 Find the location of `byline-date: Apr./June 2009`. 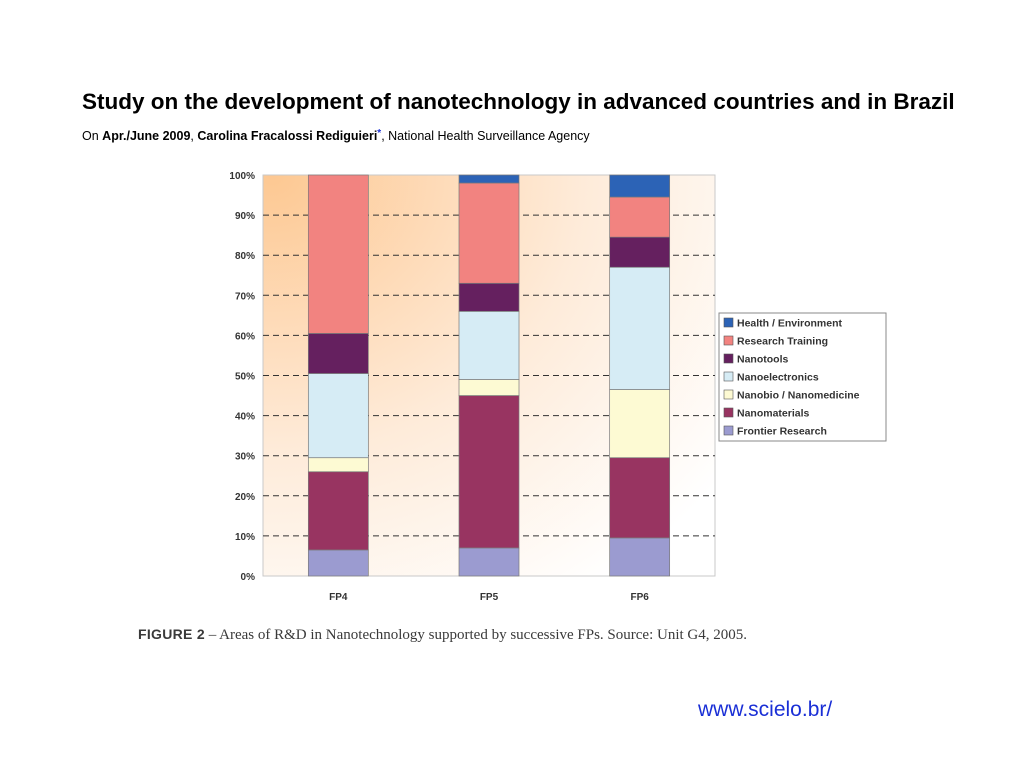

byline-date: Apr./June 2009 is located at coordinates (146, 136).